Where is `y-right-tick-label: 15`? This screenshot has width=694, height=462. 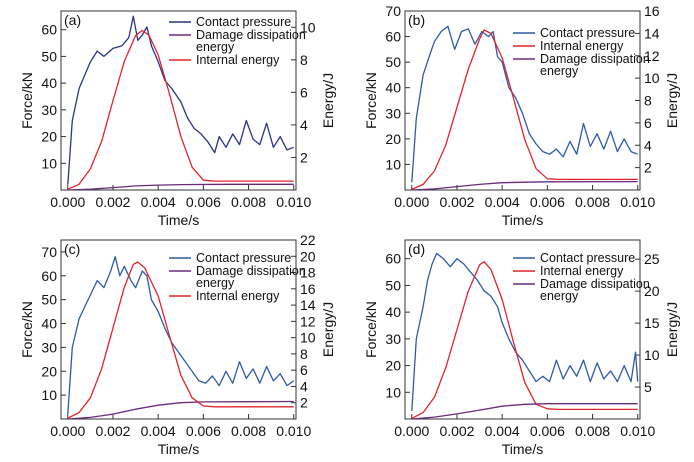 y-right-tick-label: 15 is located at coordinates (652, 323).